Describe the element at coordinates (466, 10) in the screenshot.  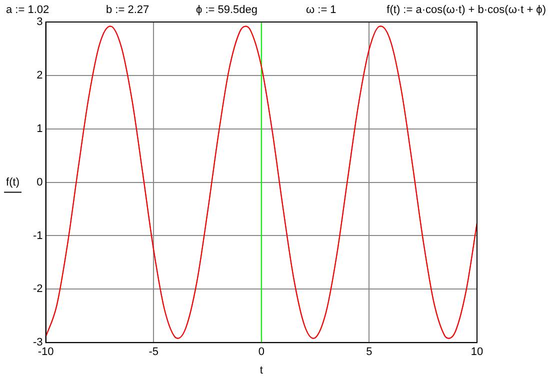
I see `text: f(t) := a·cos(ω·t) + b·cos(ω·t + ϕ)` at that location.